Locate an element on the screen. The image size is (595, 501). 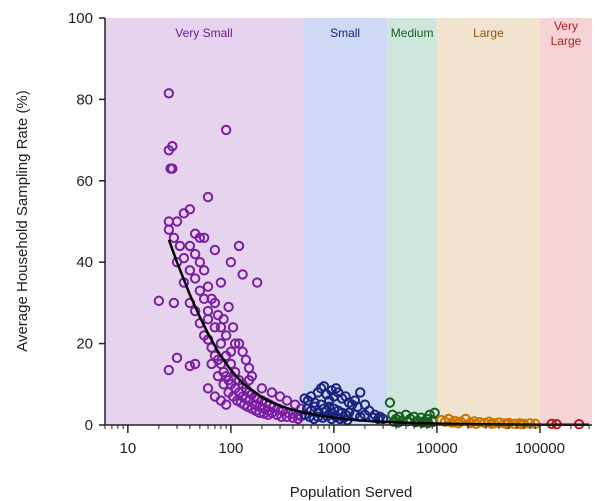
y-tick-label-0: 0 is located at coordinates (89, 425).